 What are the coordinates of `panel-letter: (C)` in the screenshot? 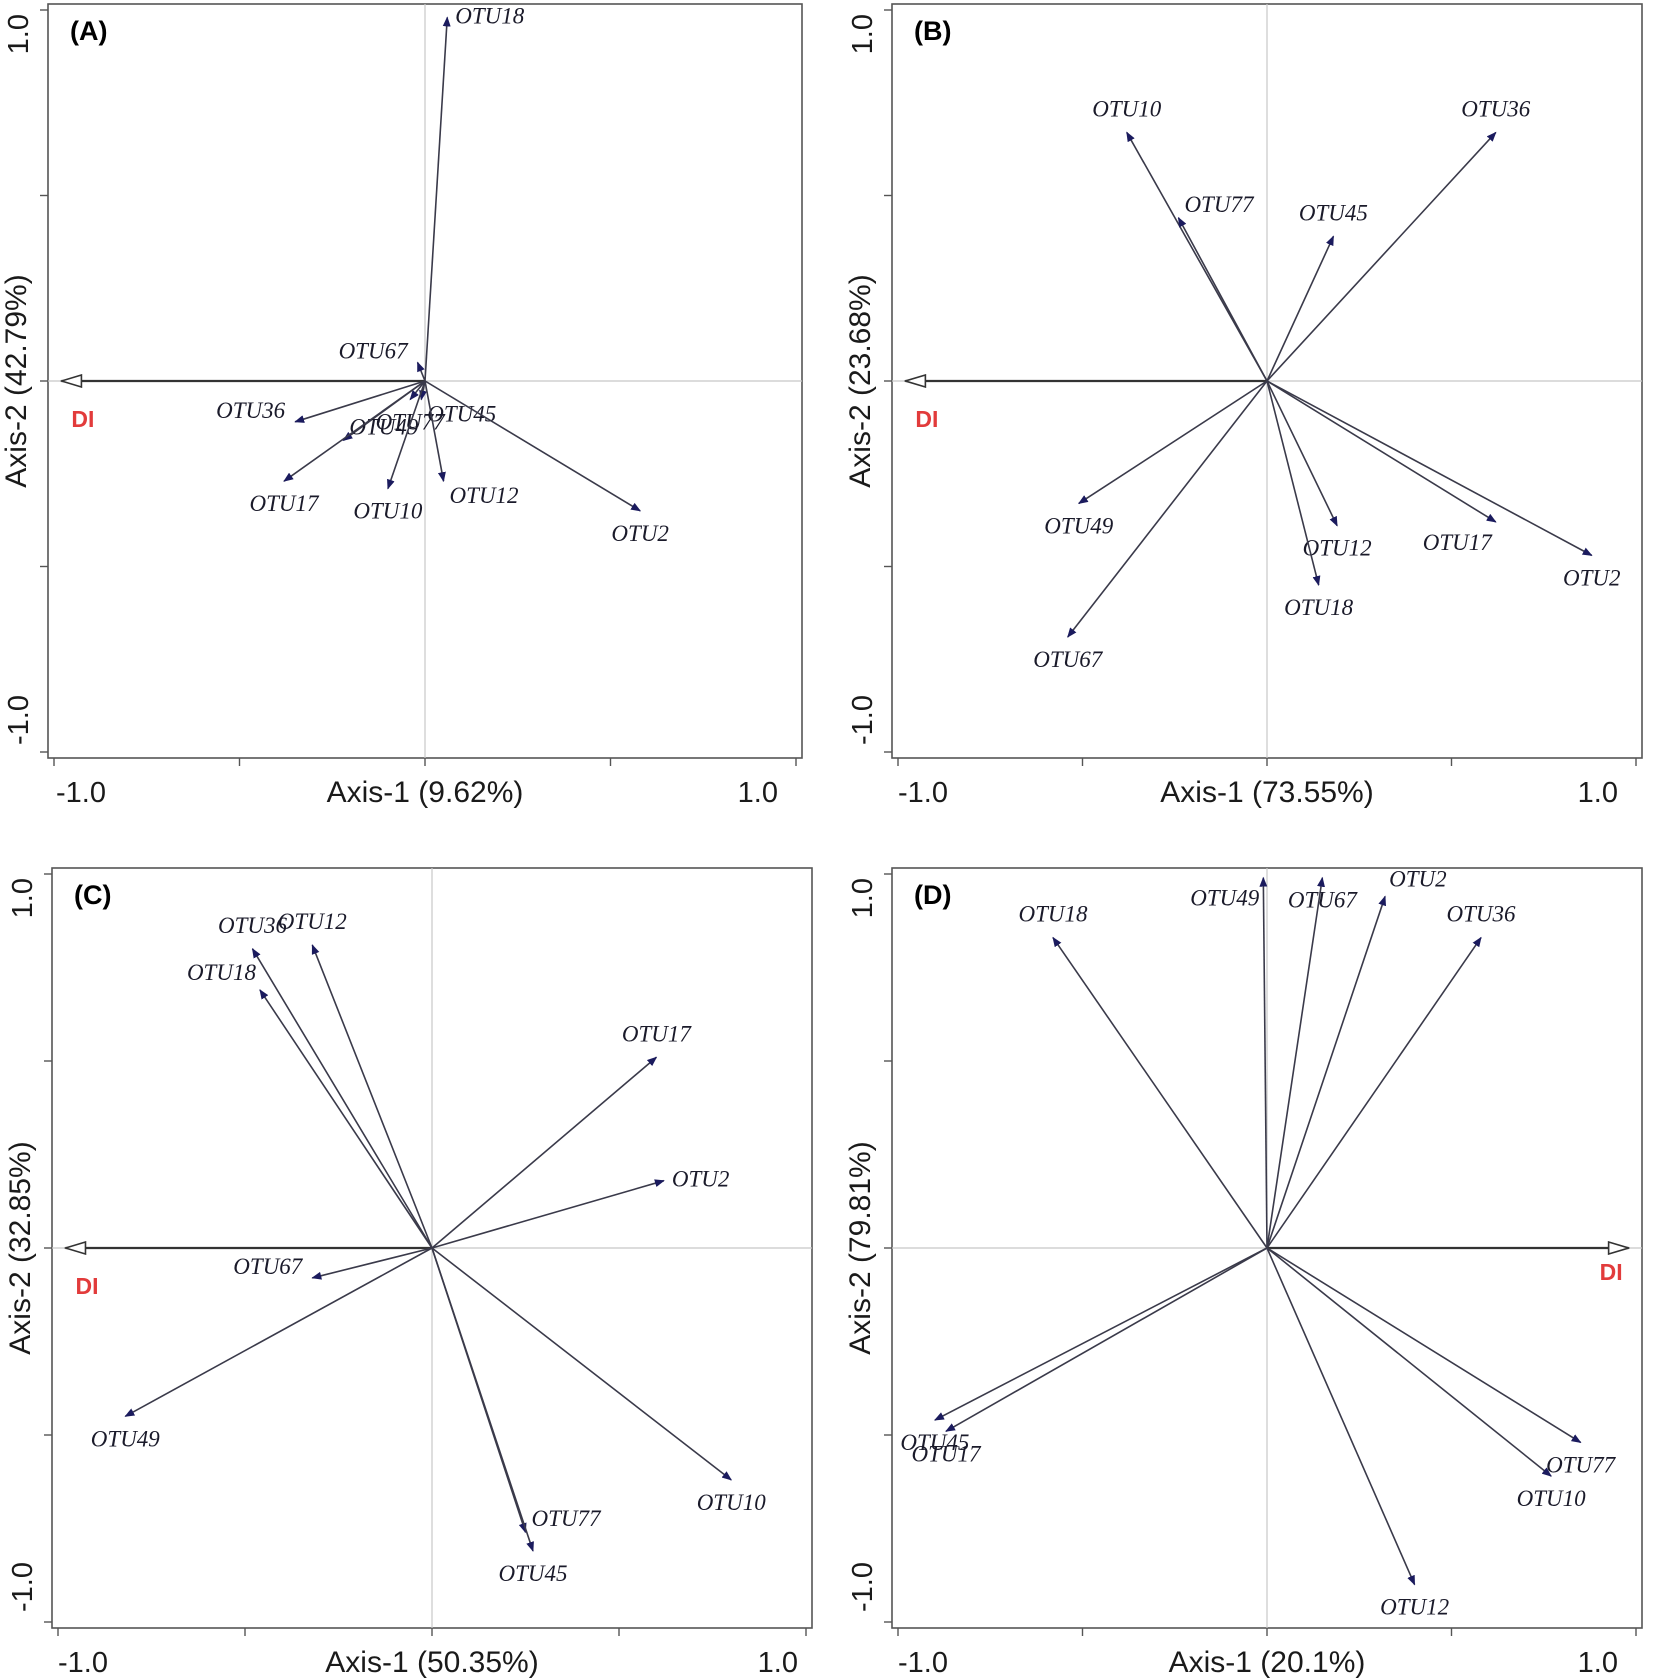 It's located at (92, 895).